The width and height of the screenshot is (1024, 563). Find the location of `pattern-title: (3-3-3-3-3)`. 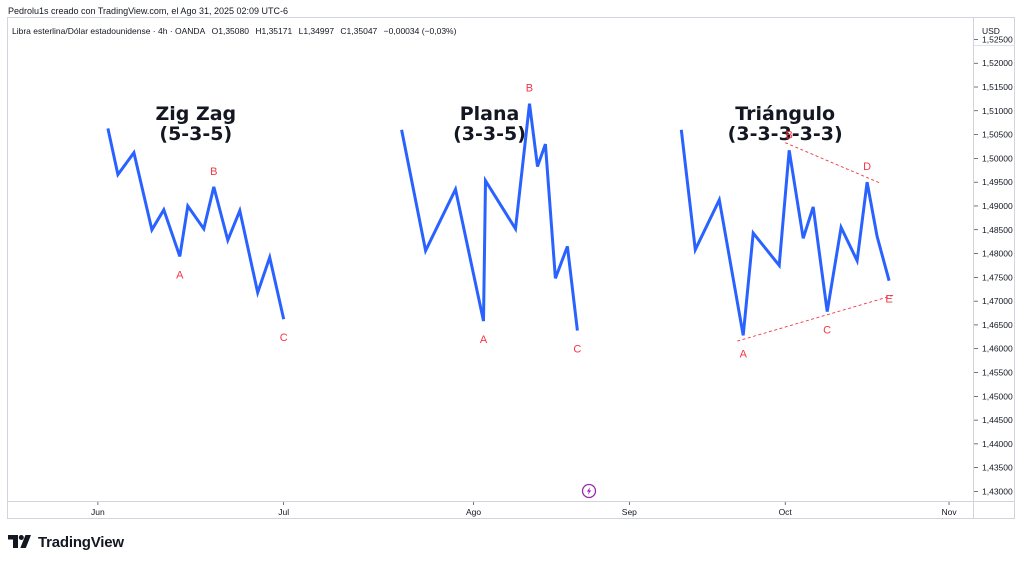

pattern-title: (3-3-3-3-3) is located at coordinates (785, 134).